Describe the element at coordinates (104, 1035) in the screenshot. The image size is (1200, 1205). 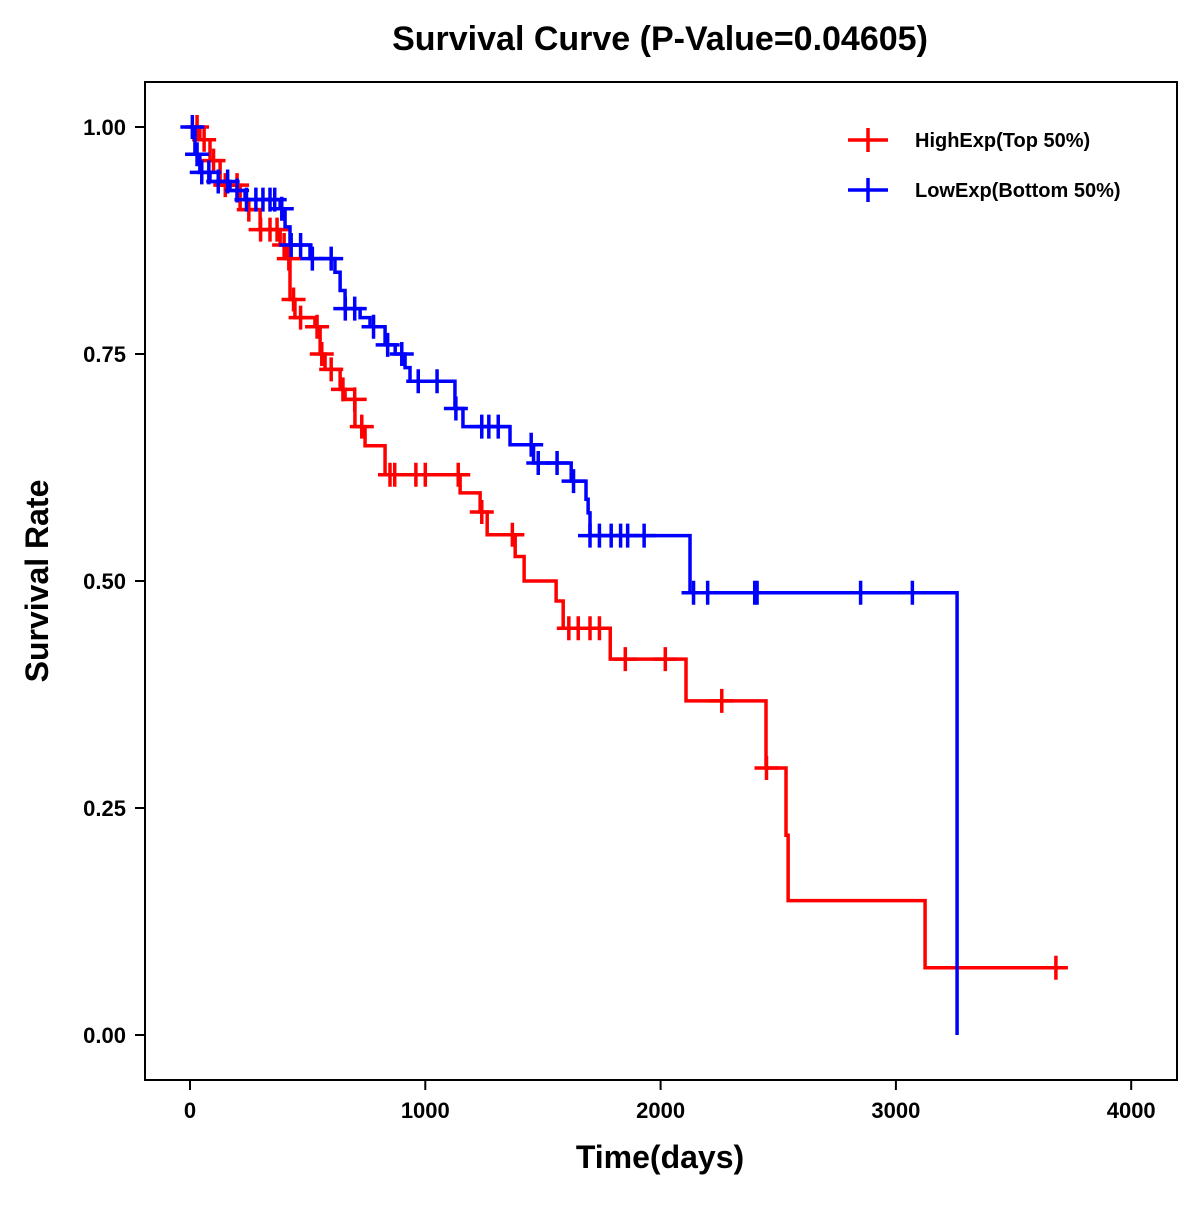
I see `y-tick-label: 0.00` at that location.